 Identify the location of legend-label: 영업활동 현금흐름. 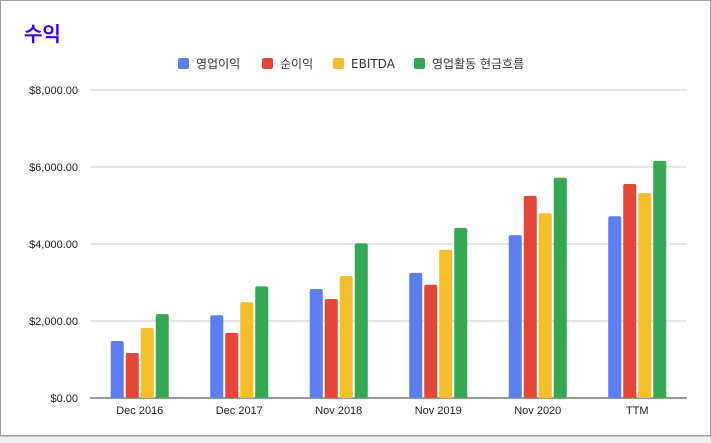
(478, 64).